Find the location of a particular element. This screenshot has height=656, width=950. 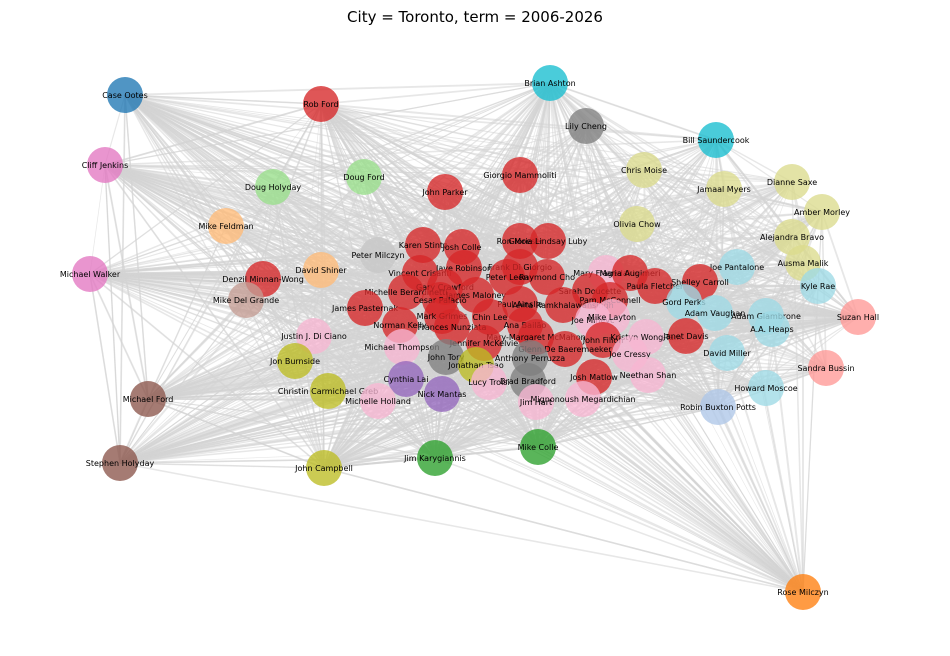

graph-node: Howard Moscoe is located at coordinates (766, 388).